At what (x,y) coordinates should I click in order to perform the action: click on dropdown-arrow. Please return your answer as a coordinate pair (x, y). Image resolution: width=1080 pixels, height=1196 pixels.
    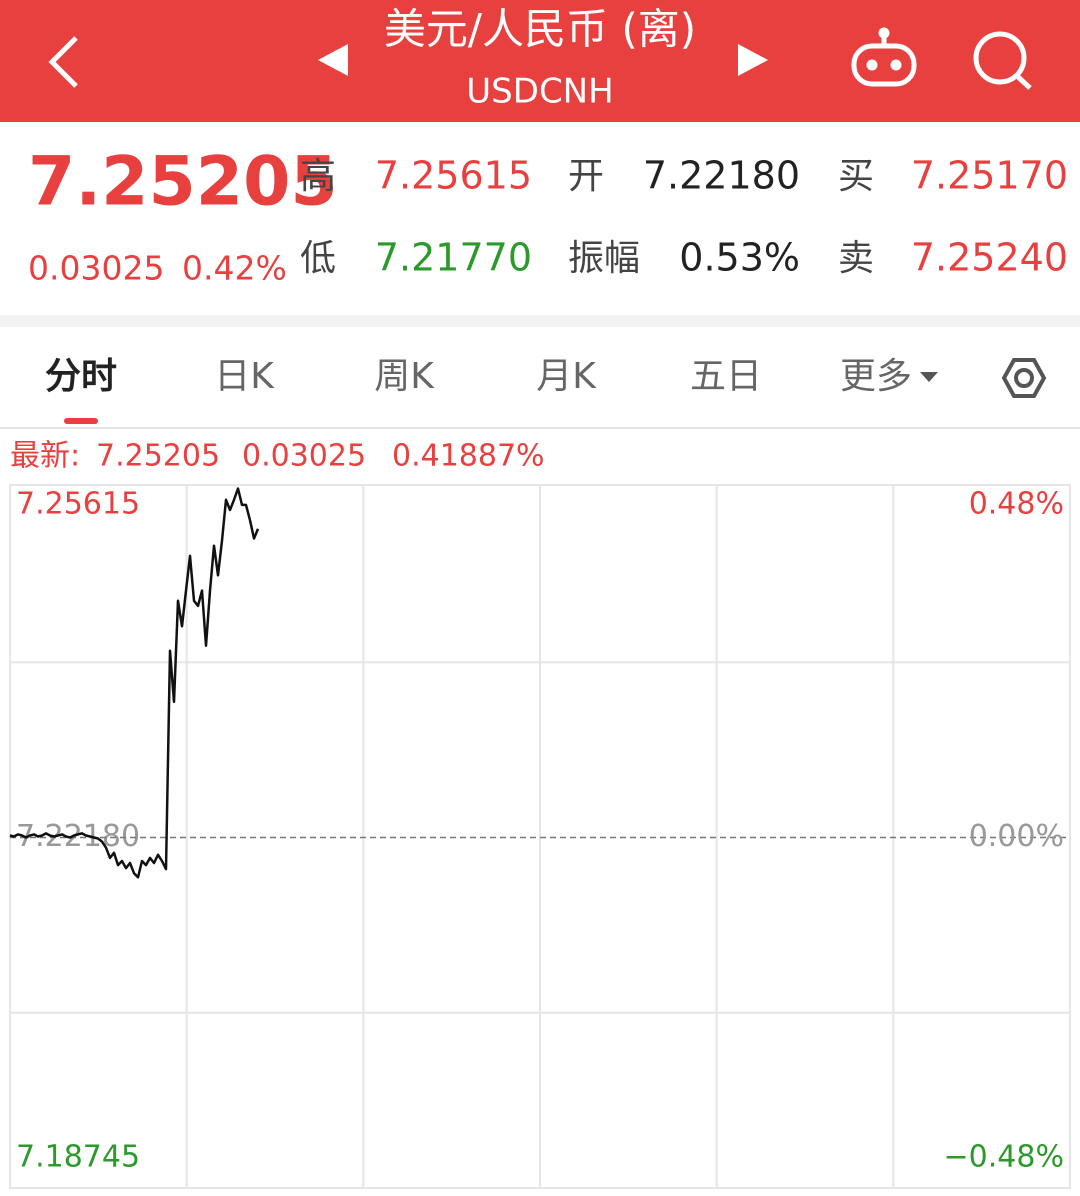
    Looking at the image, I should click on (929, 377).